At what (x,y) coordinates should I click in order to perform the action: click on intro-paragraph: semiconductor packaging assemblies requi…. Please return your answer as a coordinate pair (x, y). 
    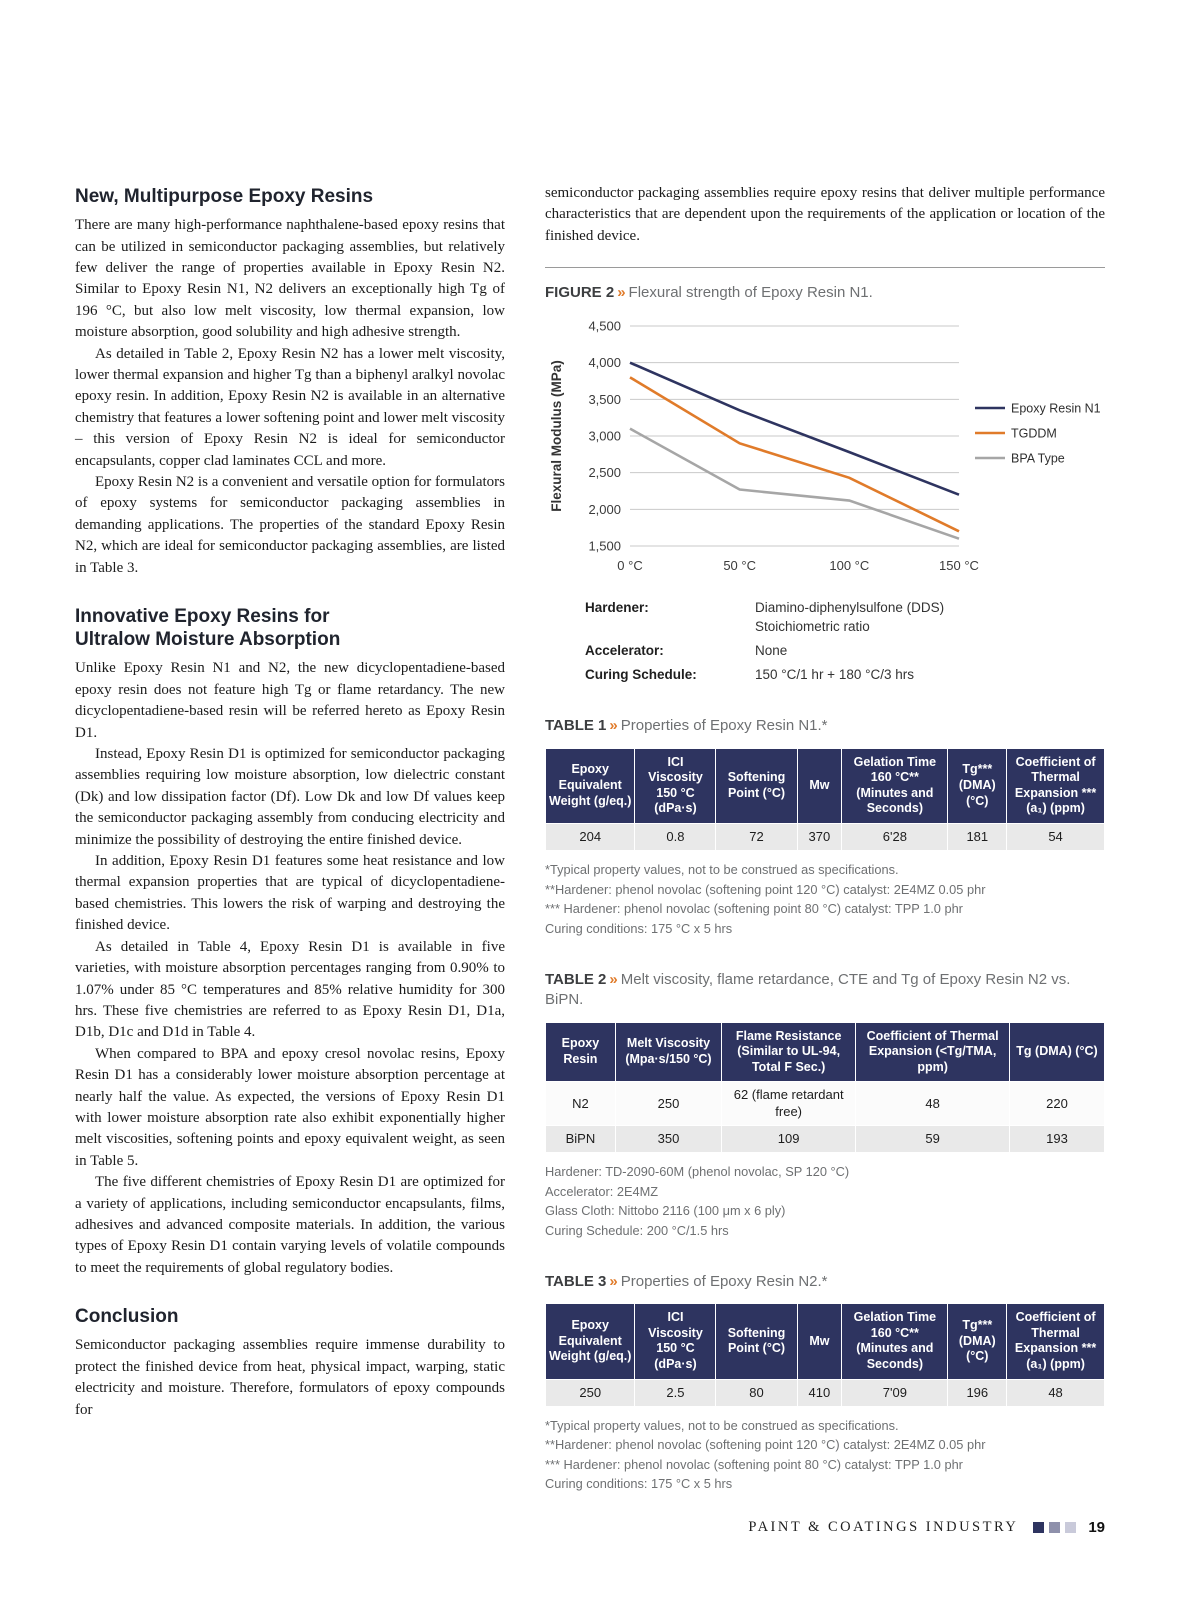
    Looking at the image, I should click on (825, 214).